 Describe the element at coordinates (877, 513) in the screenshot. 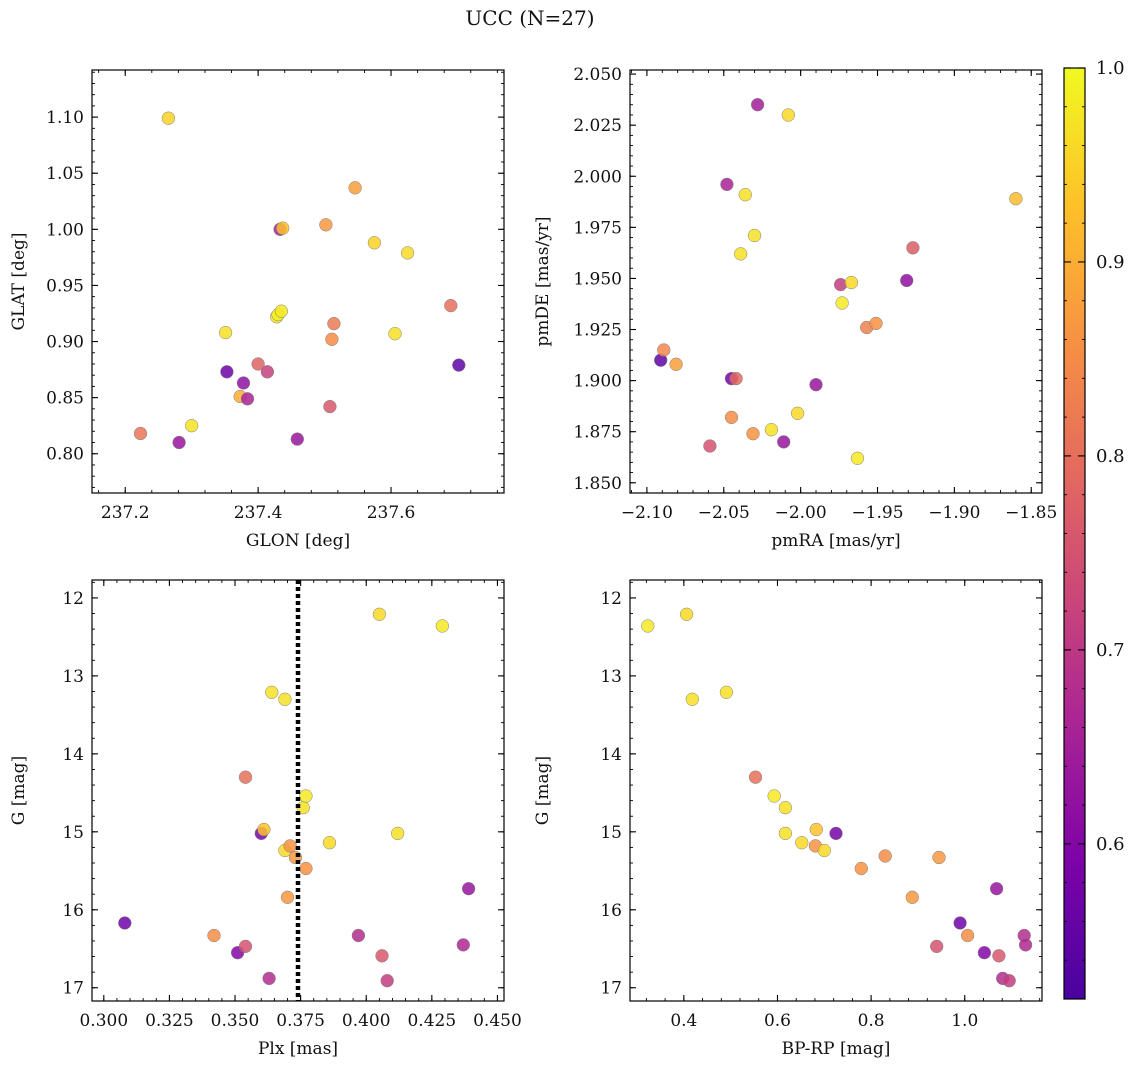

I see `x-tick-label: −1.95` at that location.